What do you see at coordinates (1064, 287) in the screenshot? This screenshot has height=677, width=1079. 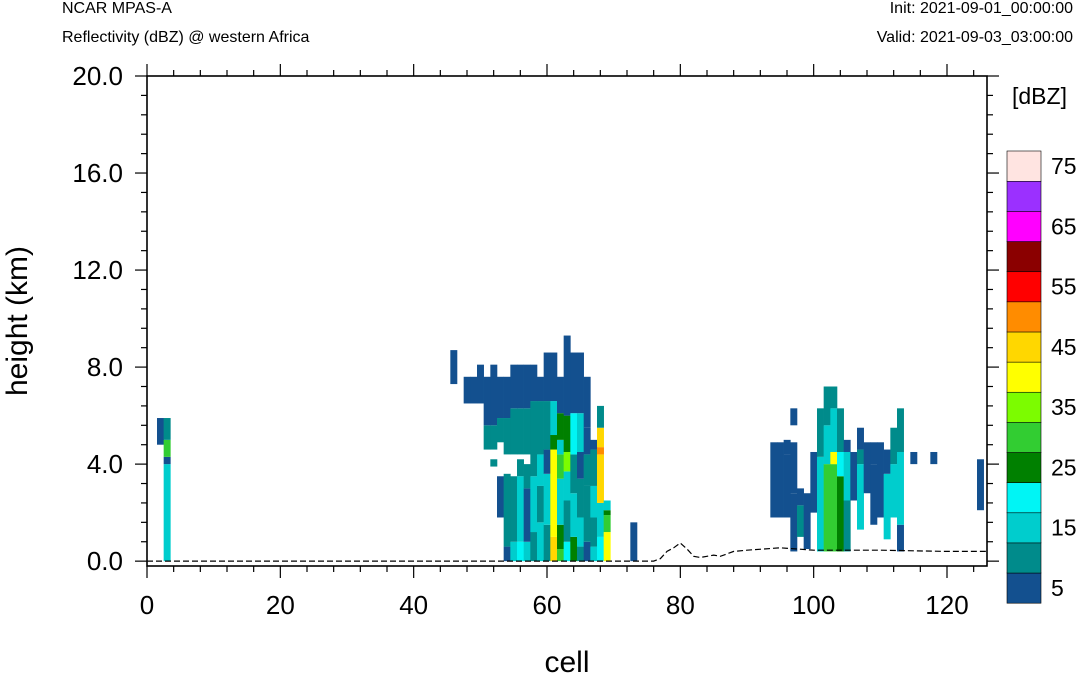 I see `colorbar-label: 55` at bounding box center [1064, 287].